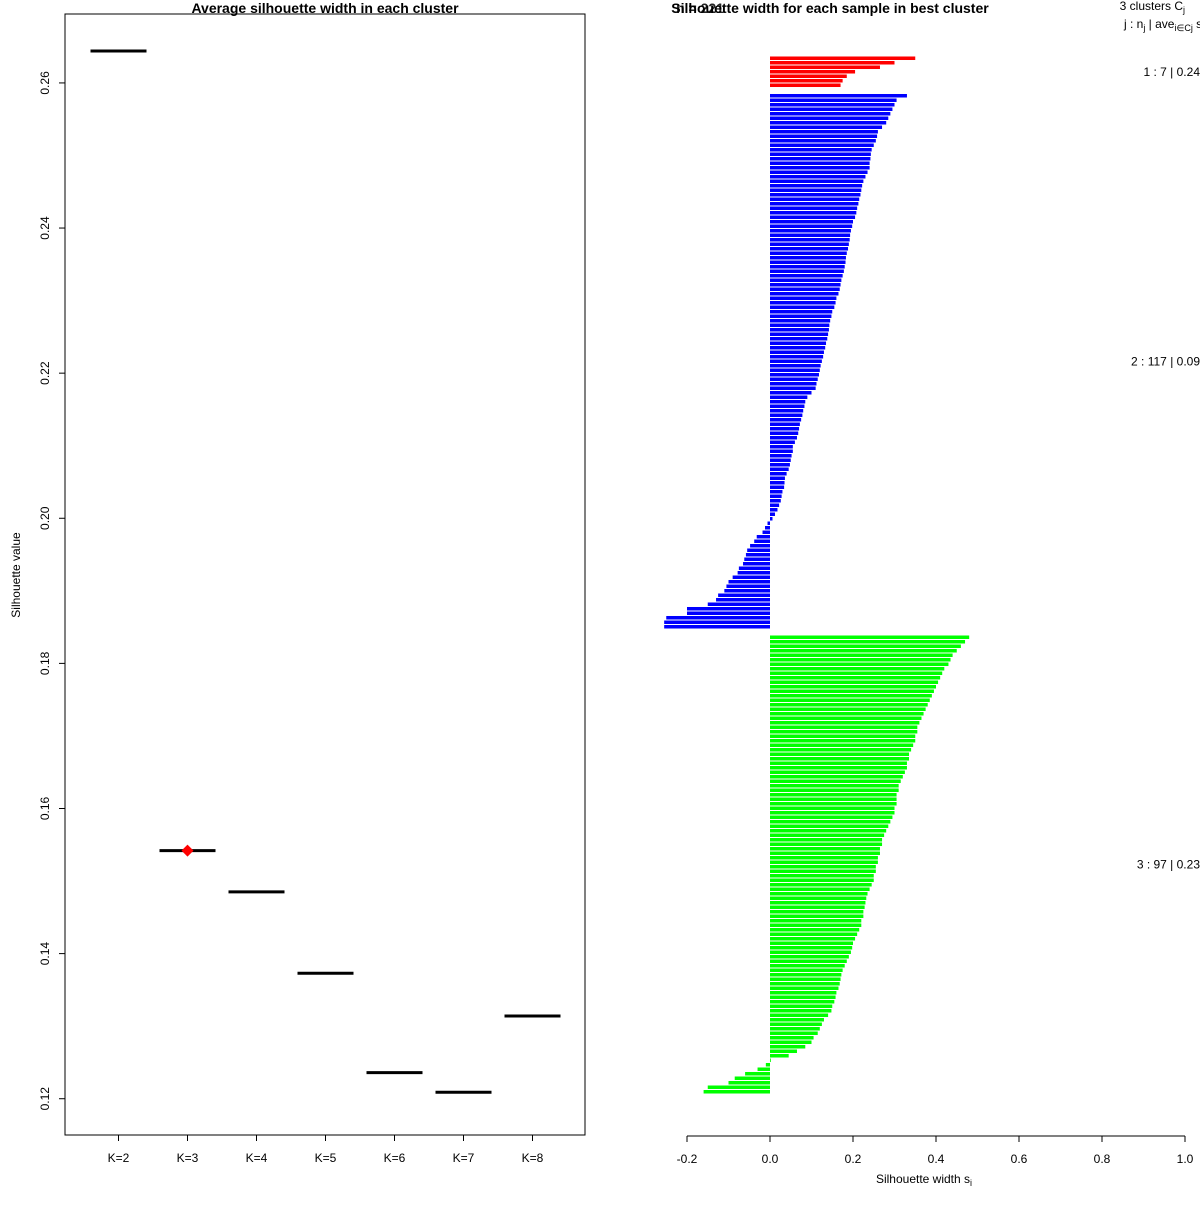  I want to click on right-x-tick-label: 0.6, so click(1019, 1159).